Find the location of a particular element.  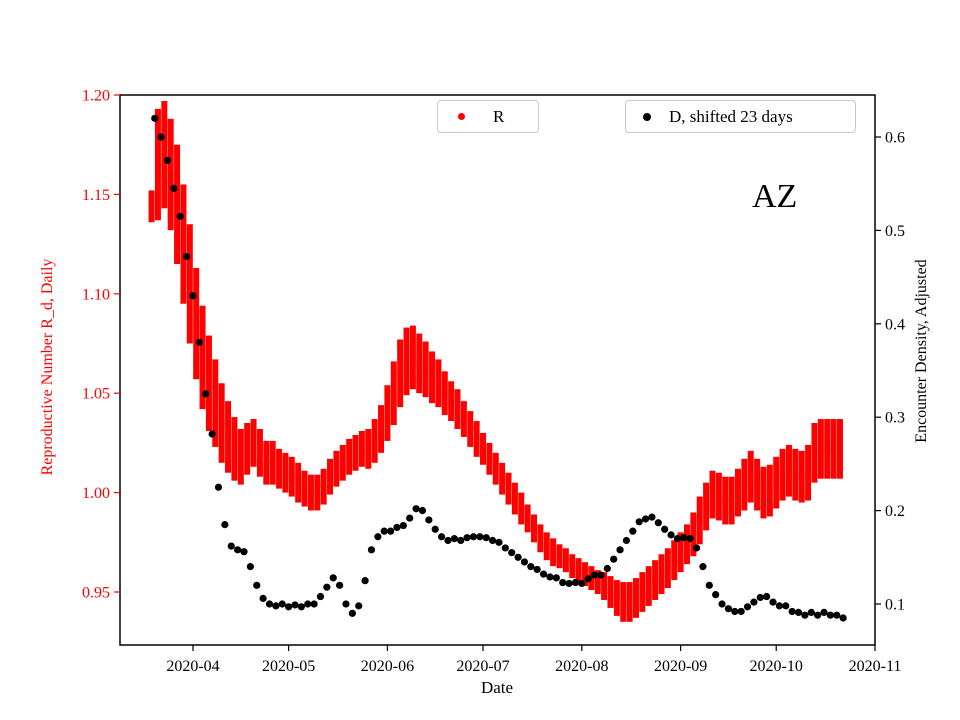

legend-r: R is located at coordinates (488, 116).